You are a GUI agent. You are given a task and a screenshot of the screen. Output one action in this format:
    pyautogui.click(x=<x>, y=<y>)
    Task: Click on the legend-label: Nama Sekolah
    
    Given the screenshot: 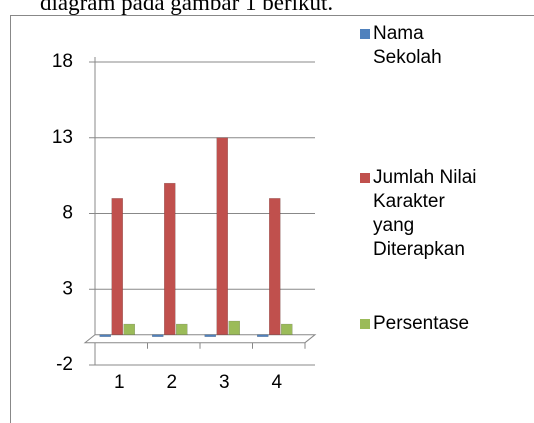 What is the action you would take?
    pyautogui.click(x=407, y=45)
    